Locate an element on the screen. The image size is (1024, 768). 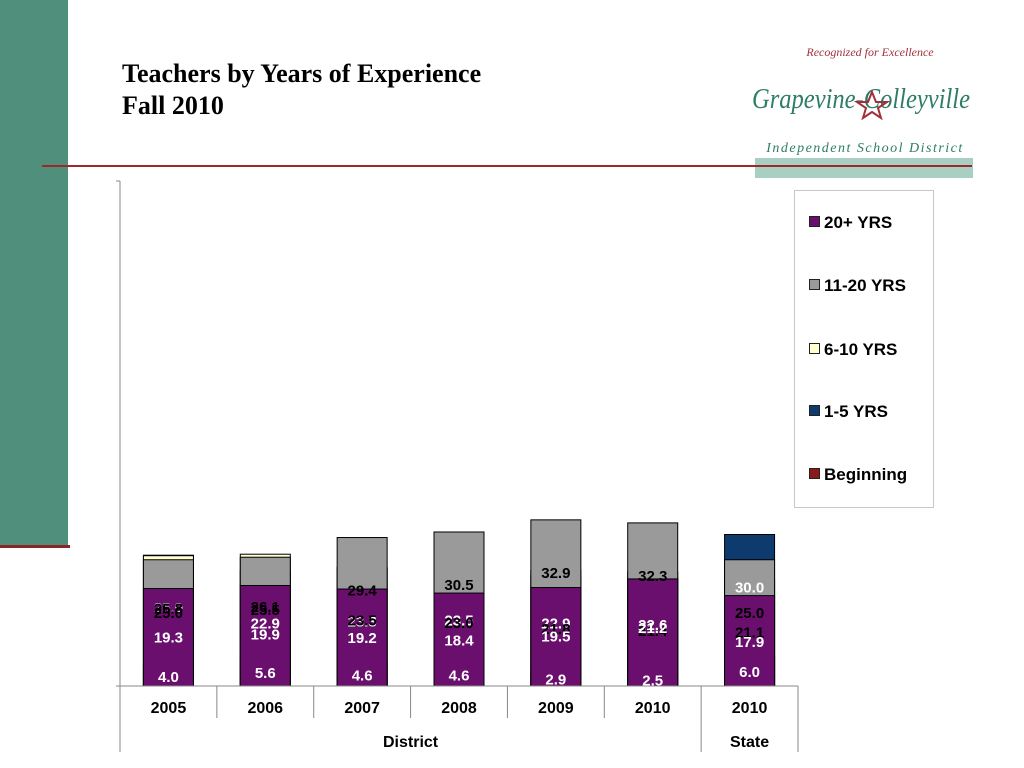
slide-title-line2: Fall 2010 is located at coordinates (173, 105).